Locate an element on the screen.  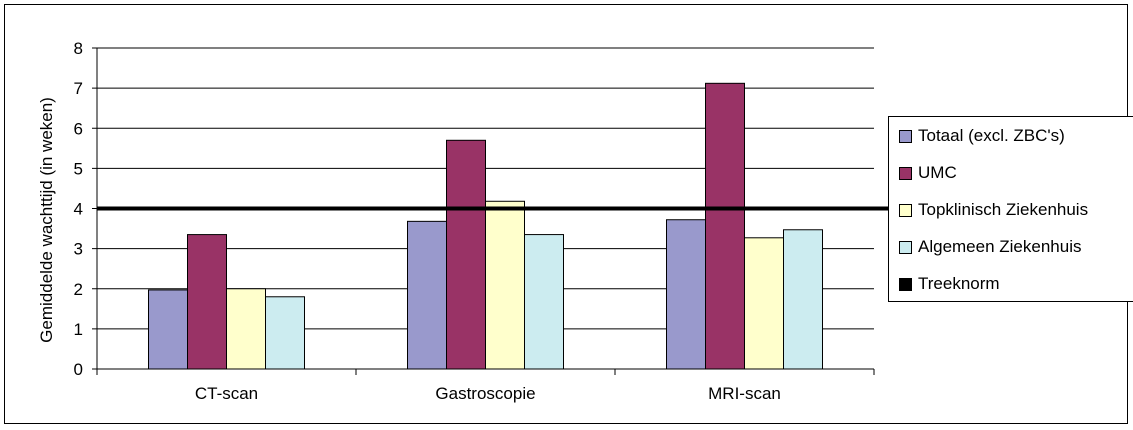
y-tick-label: 6 is located at coordinates (78, 128).